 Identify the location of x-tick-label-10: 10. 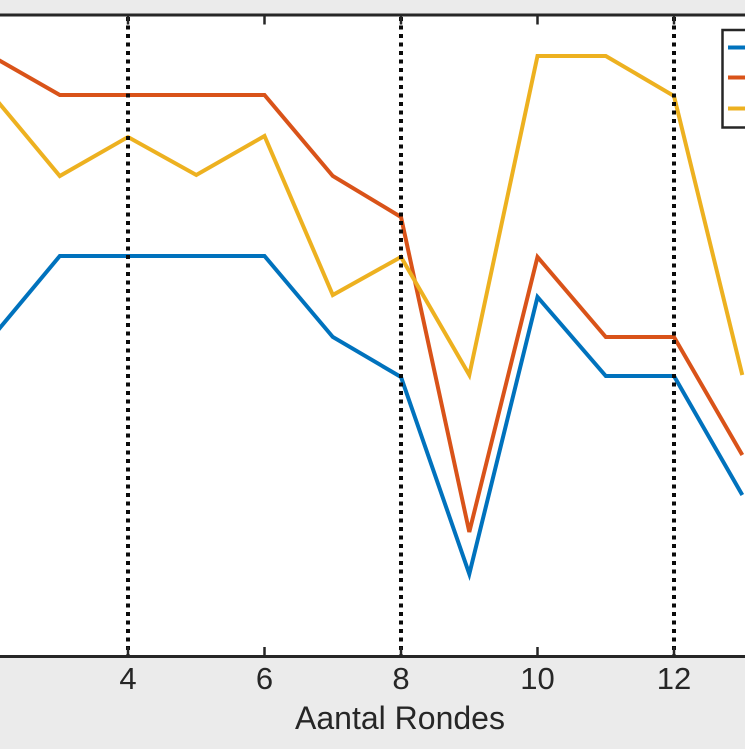
(537, 678).